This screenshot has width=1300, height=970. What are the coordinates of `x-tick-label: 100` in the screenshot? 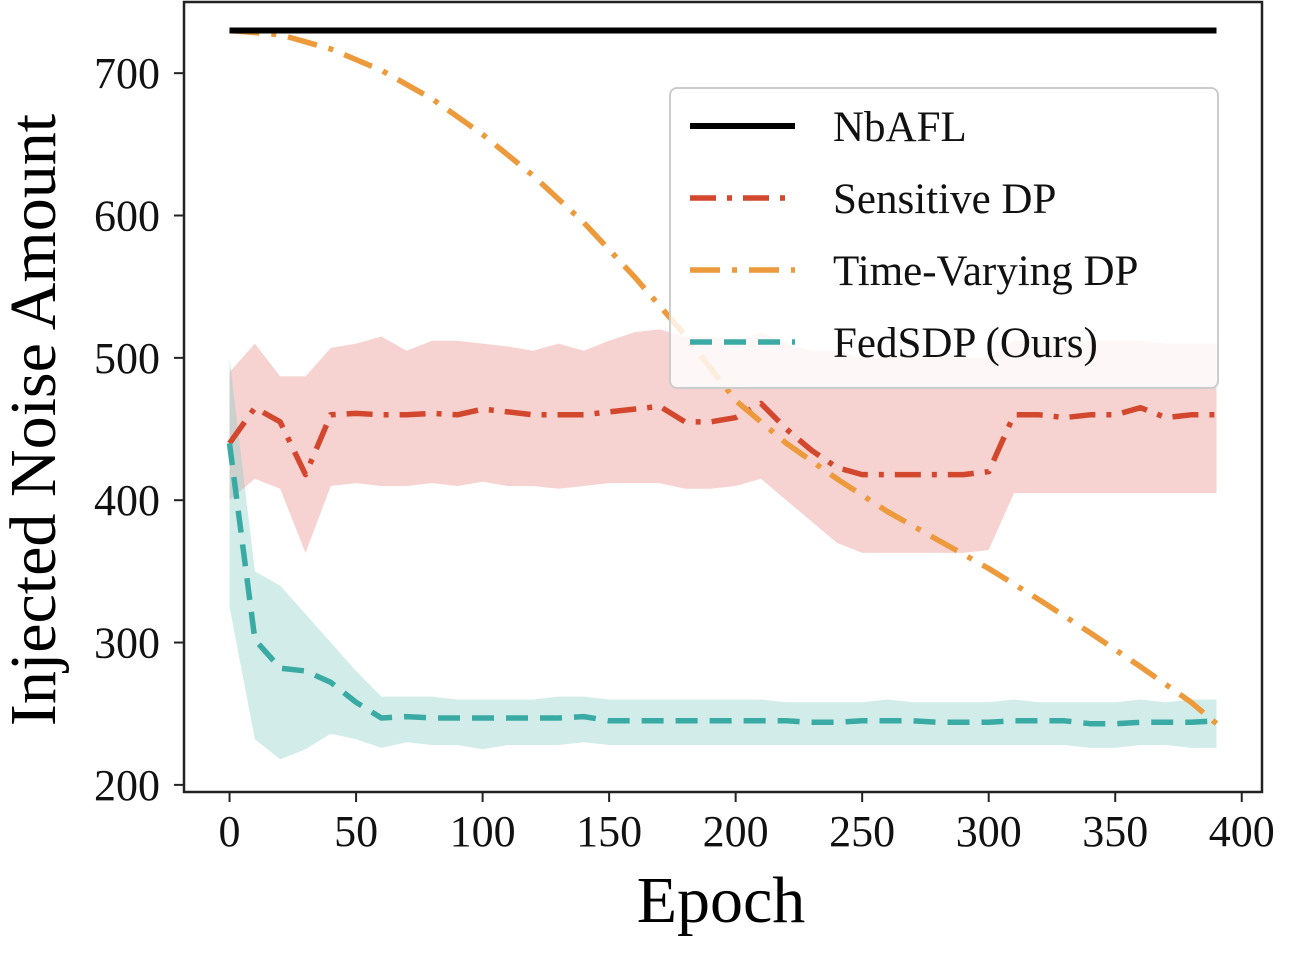 It's located at (483, 831).